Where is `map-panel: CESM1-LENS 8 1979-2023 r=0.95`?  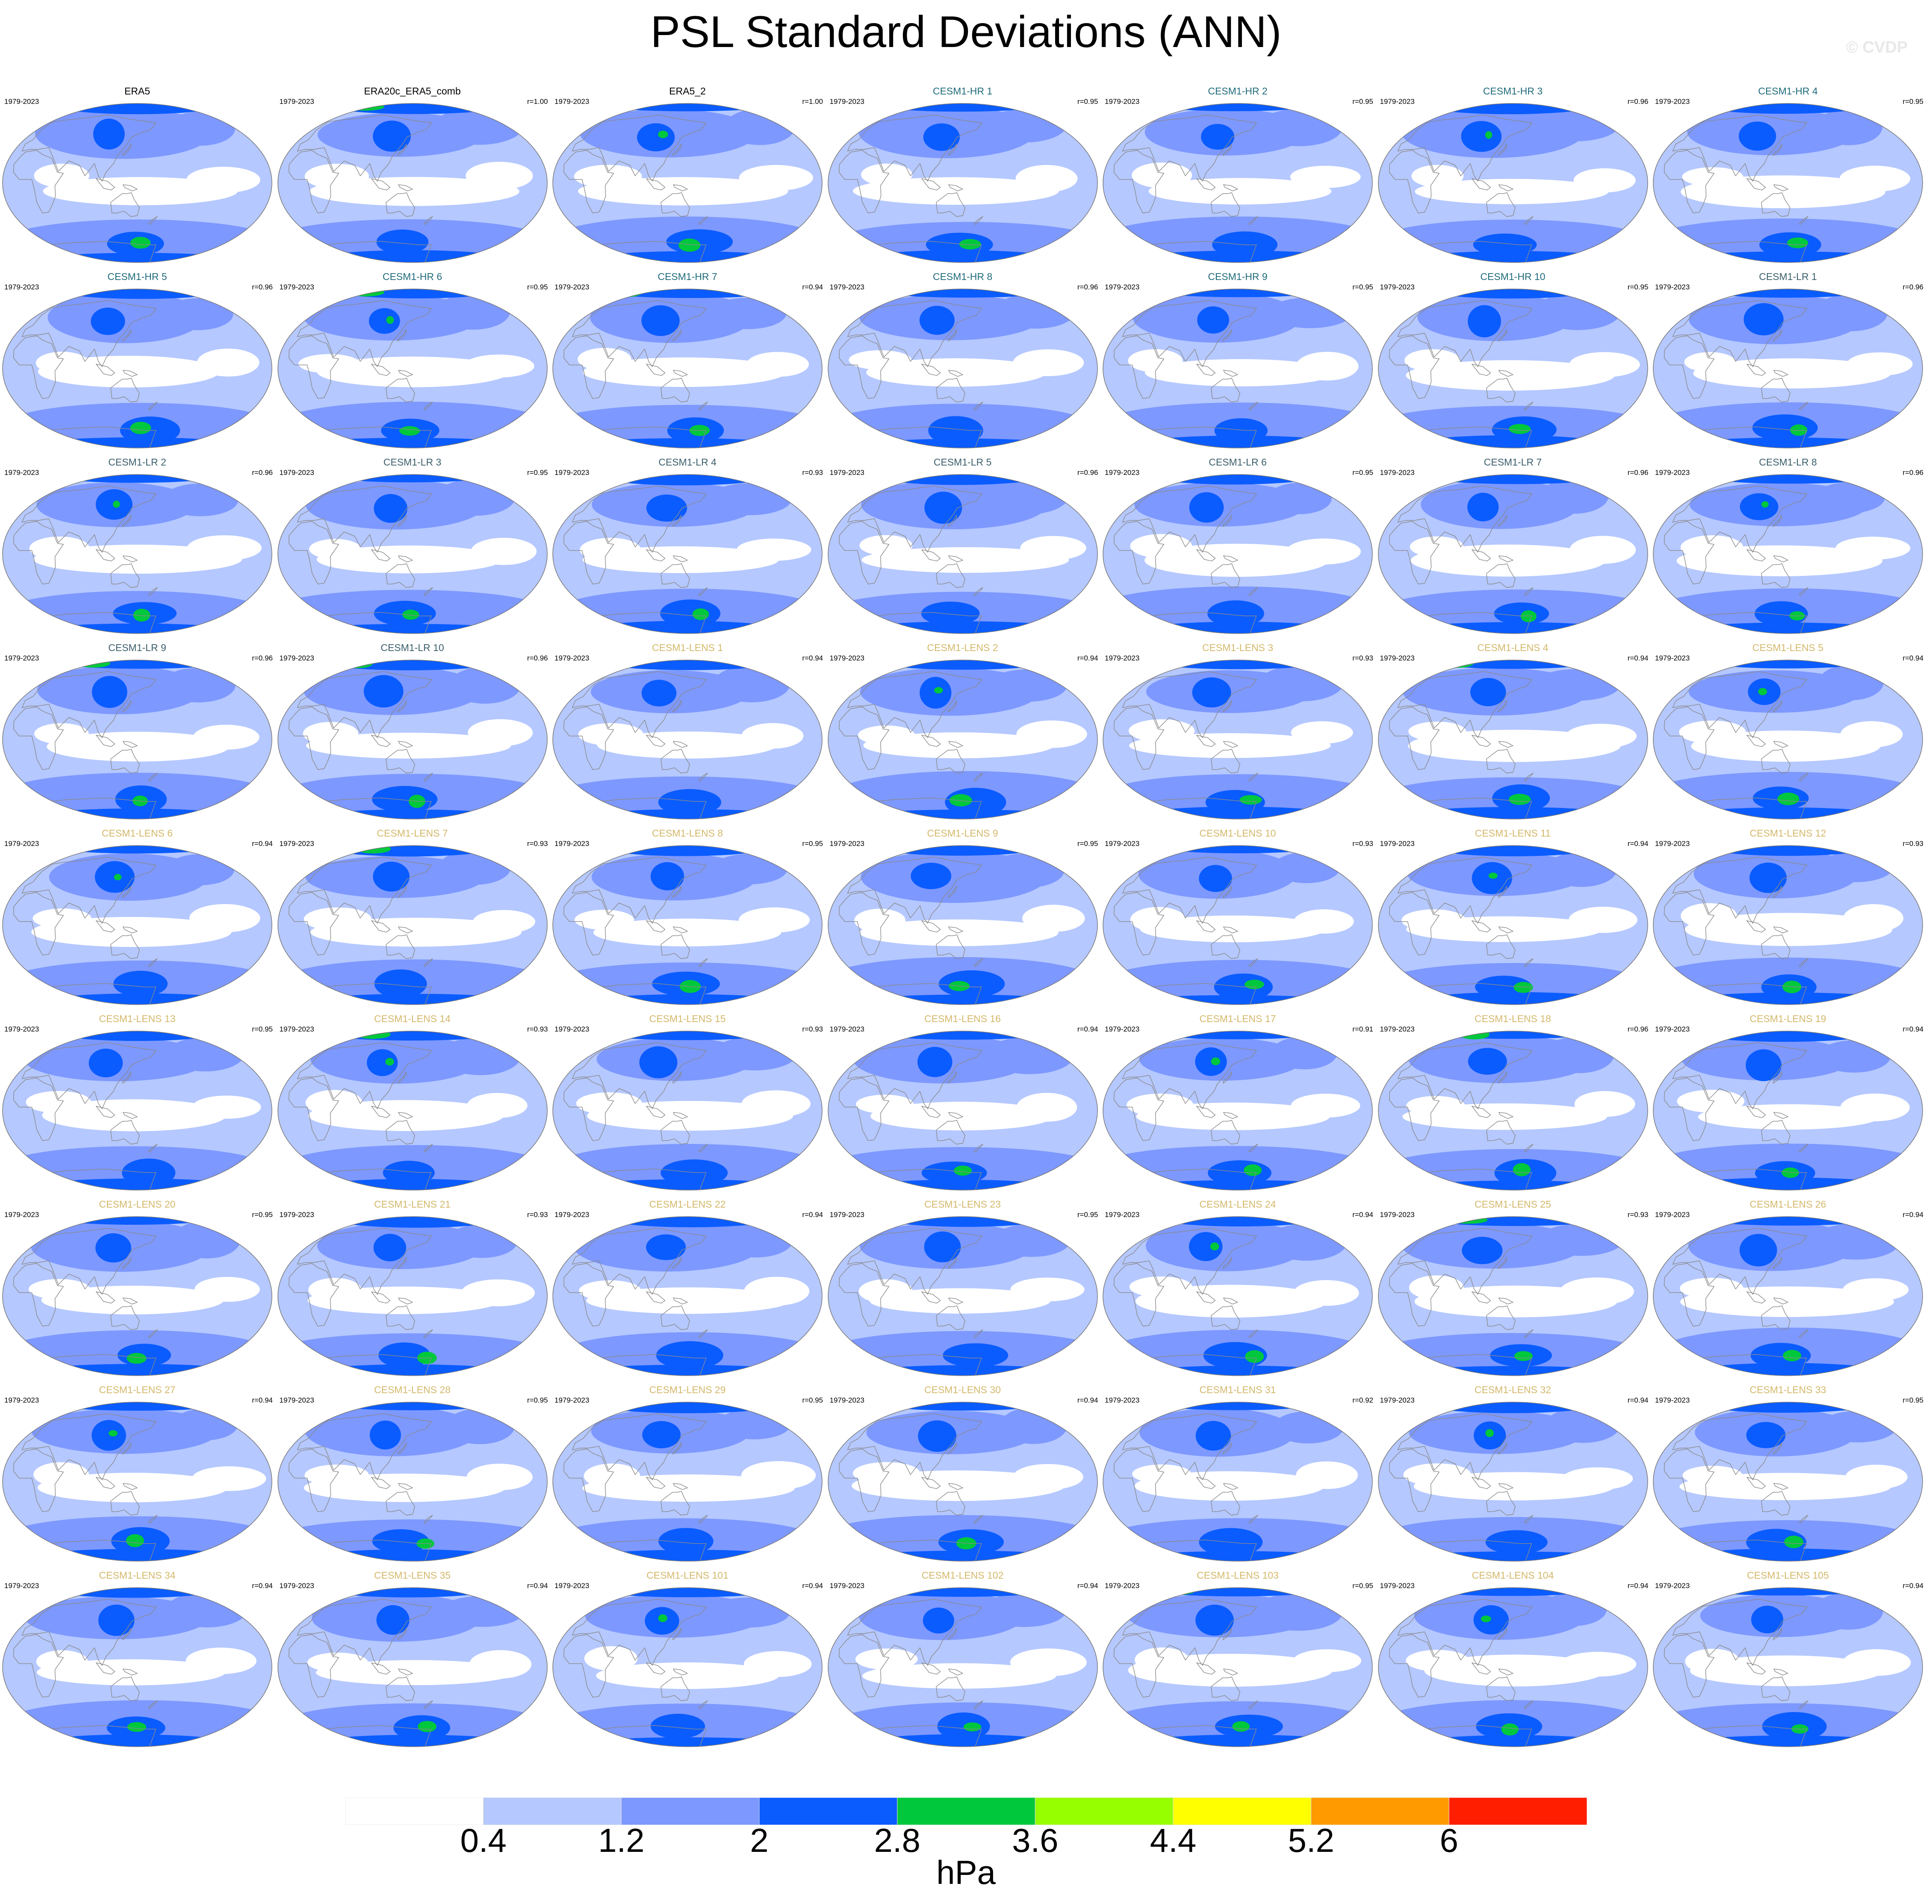
map-panel: CESM1-LENS 8 1979-2023 r=0.95 is located at coordinates (688, 918).